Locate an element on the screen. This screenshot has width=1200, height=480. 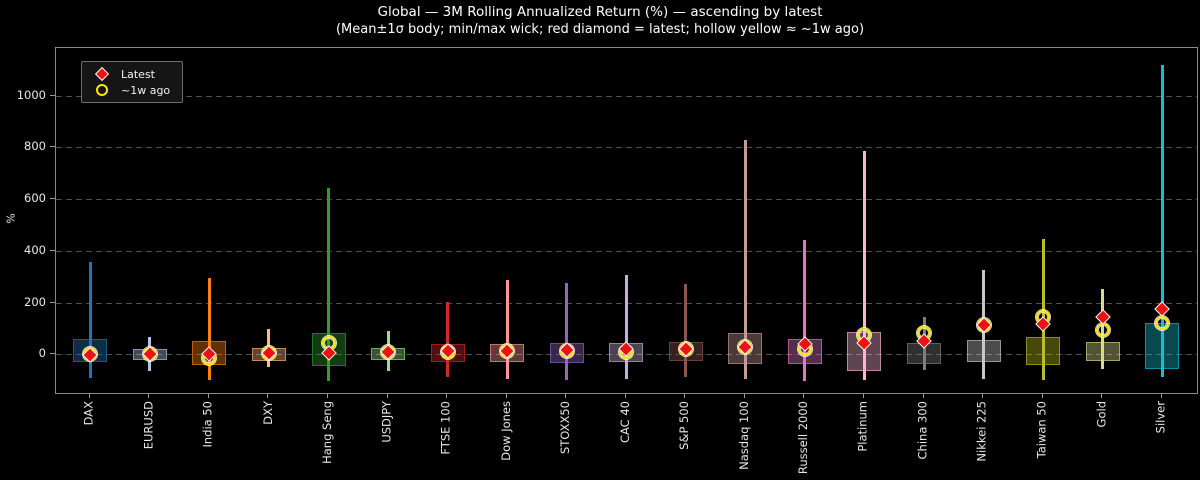
y-tick-label: 800 is located at coordinates (35, 146).